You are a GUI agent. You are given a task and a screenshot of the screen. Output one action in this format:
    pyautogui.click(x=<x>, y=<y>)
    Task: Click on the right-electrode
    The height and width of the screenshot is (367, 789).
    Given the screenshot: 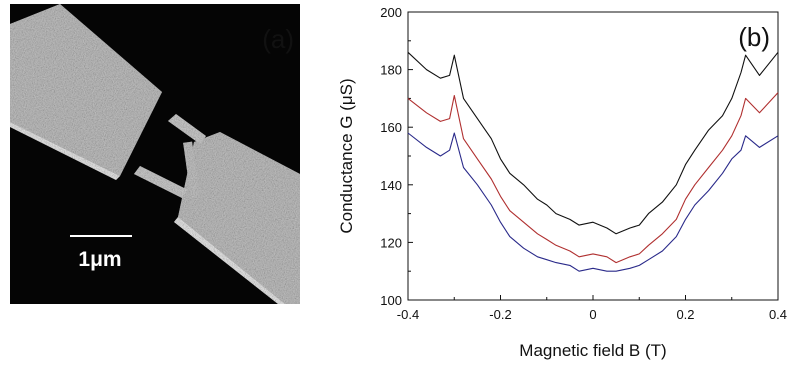 What is the action you would take?
    pyautogui.click(x=239, y=218)
    